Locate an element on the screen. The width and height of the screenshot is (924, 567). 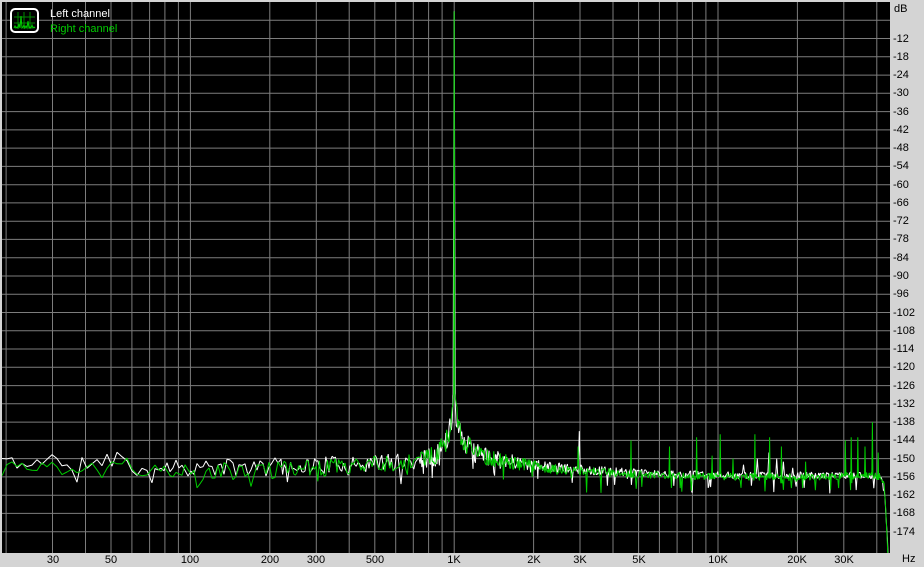
x-tick-label: 200 is located at coordinates (270, 560).